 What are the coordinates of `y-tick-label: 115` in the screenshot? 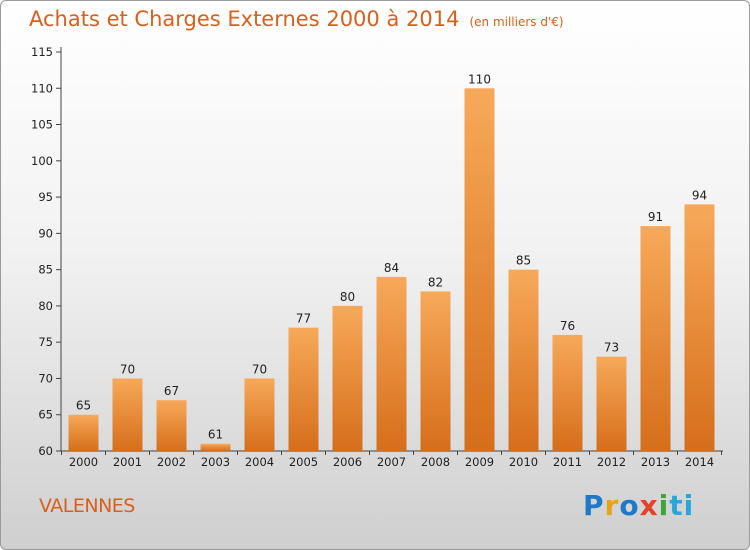 It's located at (42, 52).